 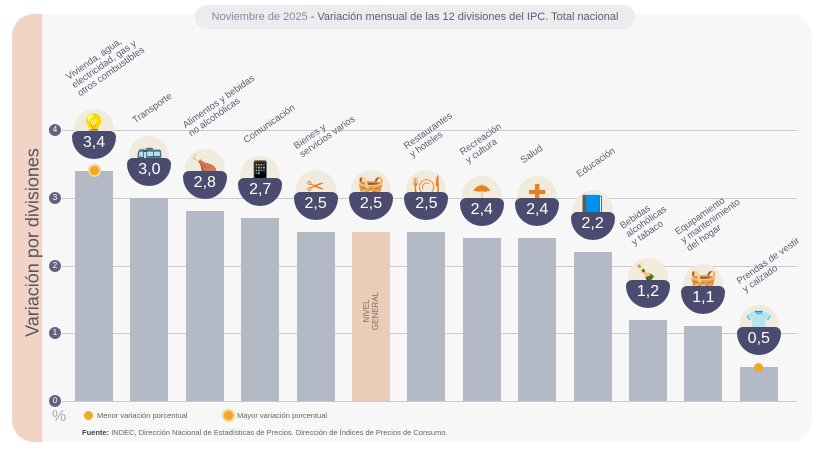 I want to click on category-label-general: NIVEL GENERAL, so click(x=371, y=310).